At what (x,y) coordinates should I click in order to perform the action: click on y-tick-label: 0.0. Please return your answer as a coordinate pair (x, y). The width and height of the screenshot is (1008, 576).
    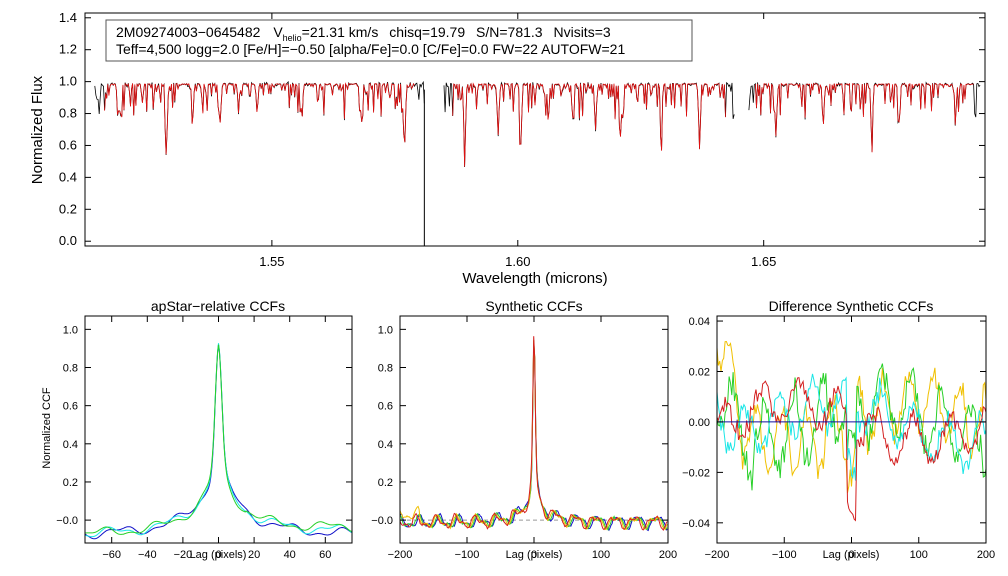
    Looking at the image, I should click on (68, 240).